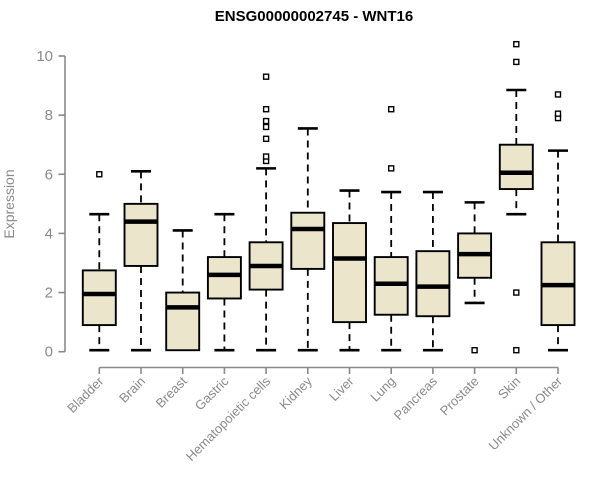  I want to click on y-tick-label: 2, so click(49, 293).